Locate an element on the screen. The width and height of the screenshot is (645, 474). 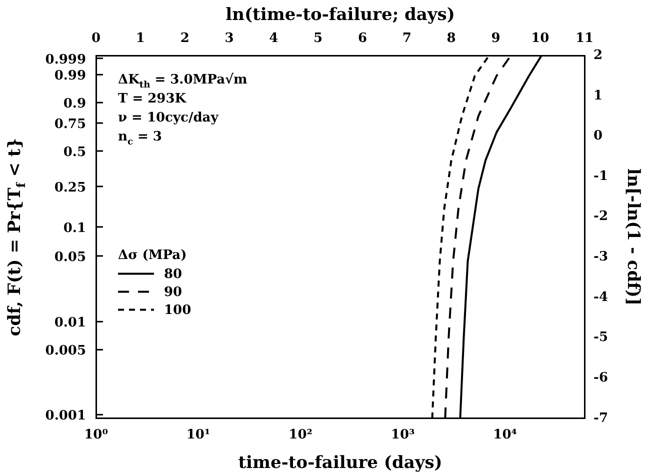
text: 0.05 is located at coordinates (70, 257).